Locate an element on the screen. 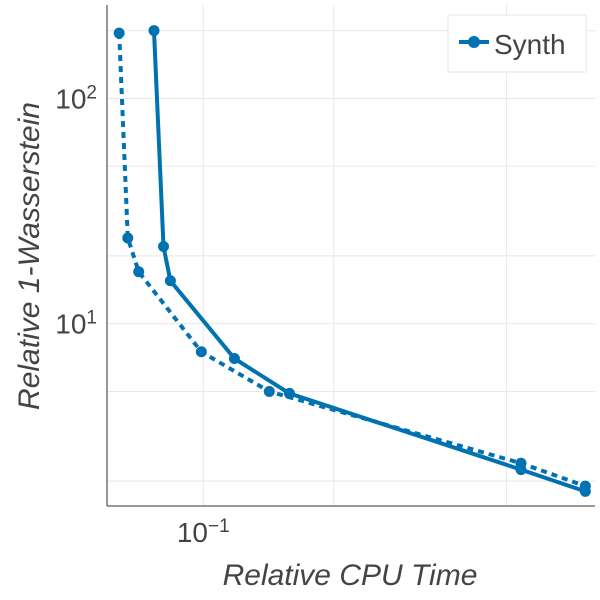  y-tick-label: 10¹ is located at coordinates (76, 324).